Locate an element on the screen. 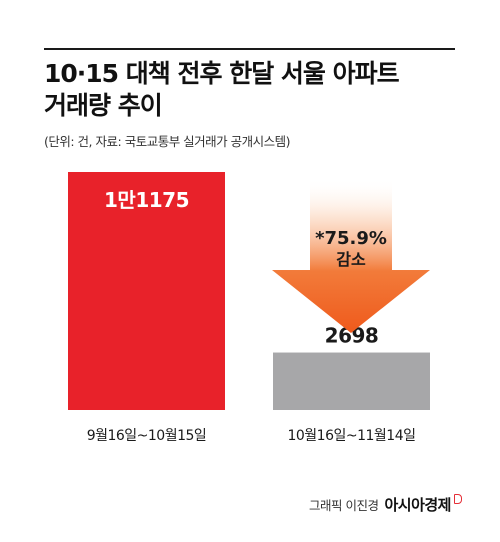  title-line-1: 10·15 대책 전후 한달 서울 아파트 is located at coordinates (222, 73).